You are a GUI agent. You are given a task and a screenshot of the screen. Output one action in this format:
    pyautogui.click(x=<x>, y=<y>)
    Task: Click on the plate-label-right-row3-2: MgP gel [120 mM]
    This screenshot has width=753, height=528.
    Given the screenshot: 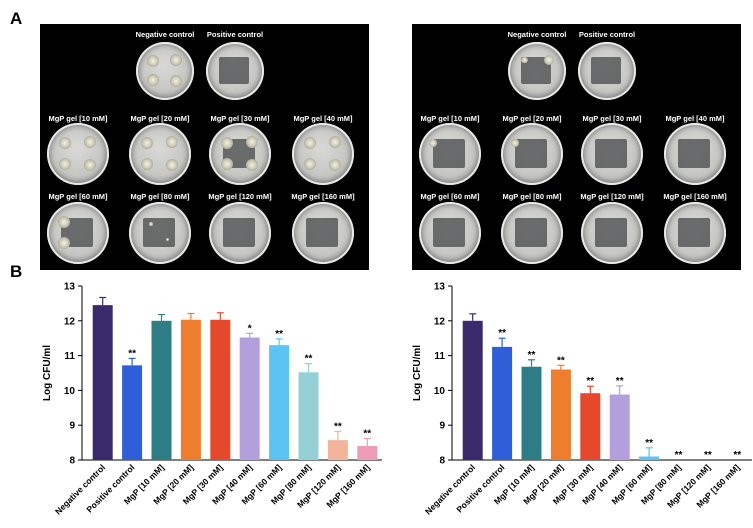 What is the action you would take?
    pyautogui.click(x=612, y=196)
    